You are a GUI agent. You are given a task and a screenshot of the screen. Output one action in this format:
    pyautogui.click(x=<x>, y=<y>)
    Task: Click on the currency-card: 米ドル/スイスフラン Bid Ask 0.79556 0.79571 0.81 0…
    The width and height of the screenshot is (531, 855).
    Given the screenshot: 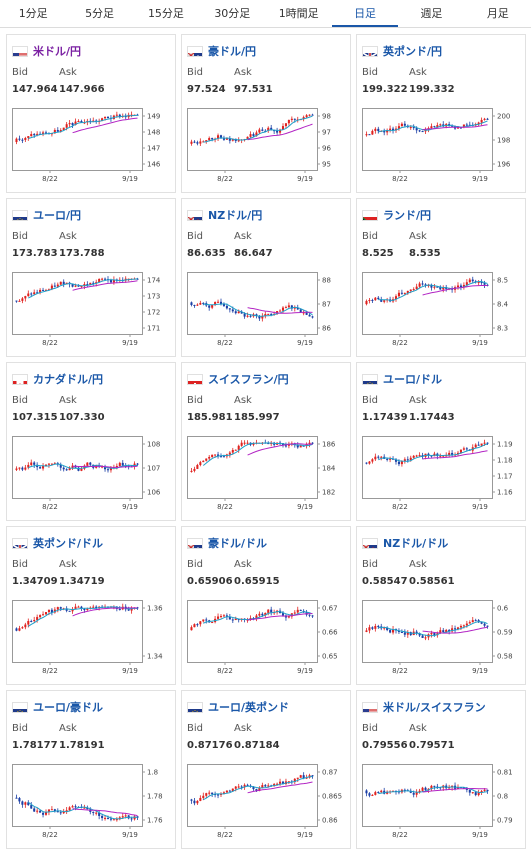 What is the action you would take?
    pyautogui.click(x=441, y=769)
    